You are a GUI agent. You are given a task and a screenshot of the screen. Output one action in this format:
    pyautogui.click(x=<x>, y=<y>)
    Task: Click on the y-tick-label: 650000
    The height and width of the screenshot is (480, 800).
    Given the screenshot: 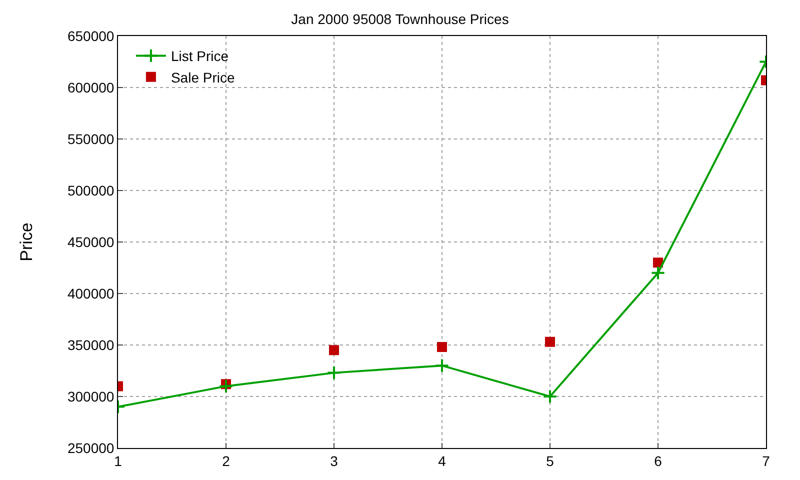 What is the action you would take?
    pyautogui.click(x=90, y=36)
    